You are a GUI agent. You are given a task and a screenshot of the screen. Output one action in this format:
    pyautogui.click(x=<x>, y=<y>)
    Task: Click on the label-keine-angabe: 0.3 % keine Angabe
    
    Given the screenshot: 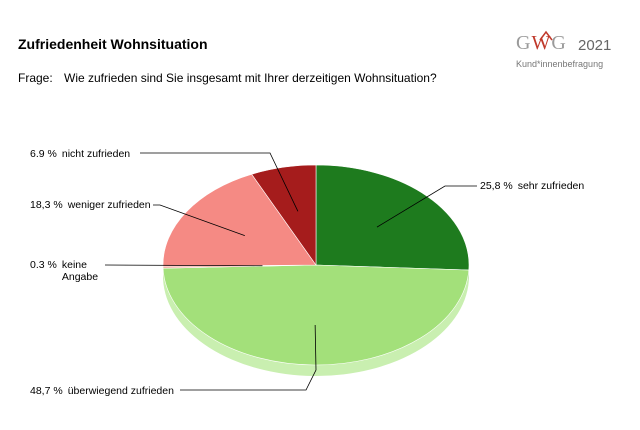 What is the action you would take?
    pyautogui.click(x=64, y=271)
    